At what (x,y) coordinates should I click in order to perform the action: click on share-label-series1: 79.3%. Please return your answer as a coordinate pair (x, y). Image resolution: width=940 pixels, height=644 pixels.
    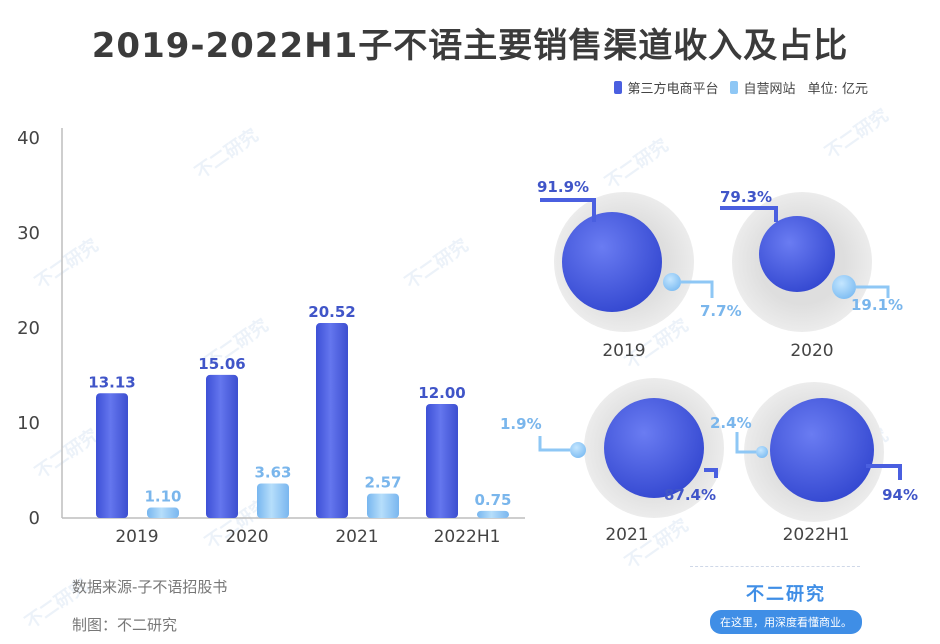
    Looking at the image, I should click on (746, 197).